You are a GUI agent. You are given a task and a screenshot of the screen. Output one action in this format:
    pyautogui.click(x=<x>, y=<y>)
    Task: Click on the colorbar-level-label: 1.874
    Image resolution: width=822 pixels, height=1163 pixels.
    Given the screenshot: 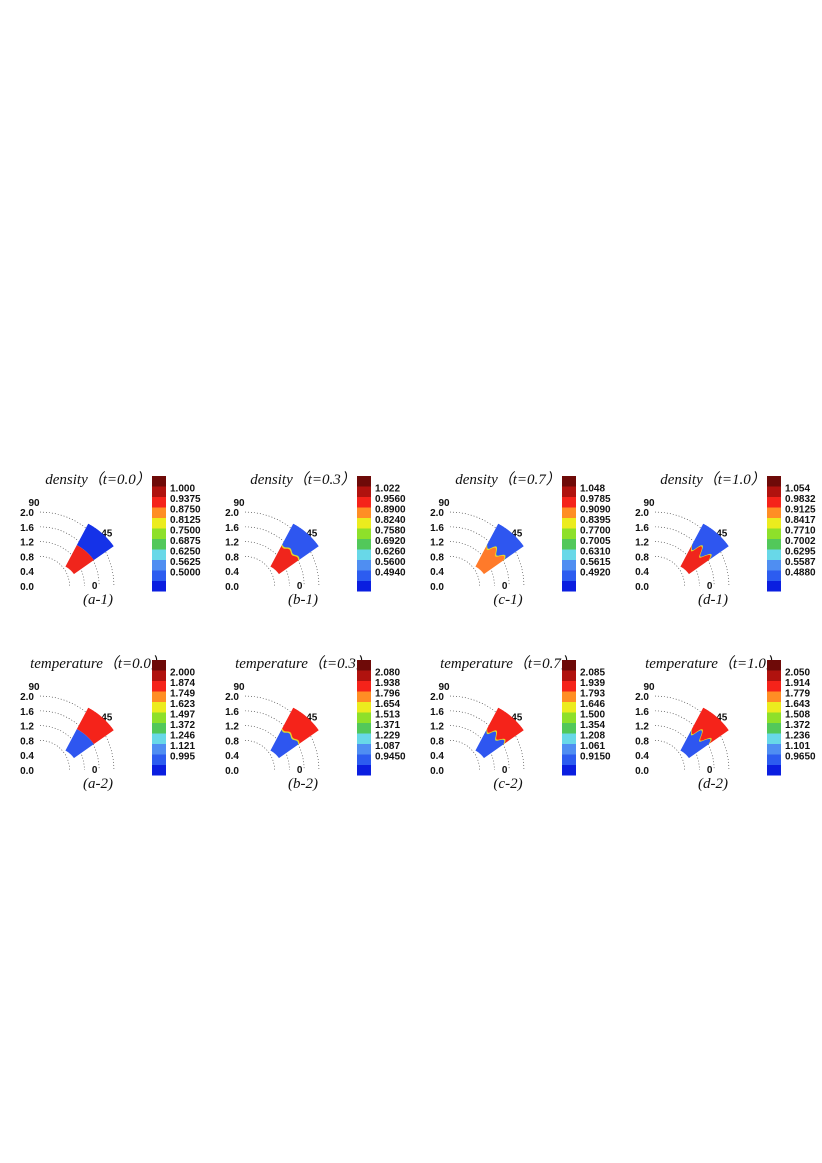 What is the action you would take?
    pyautogui.click(x=182, y=683)
    